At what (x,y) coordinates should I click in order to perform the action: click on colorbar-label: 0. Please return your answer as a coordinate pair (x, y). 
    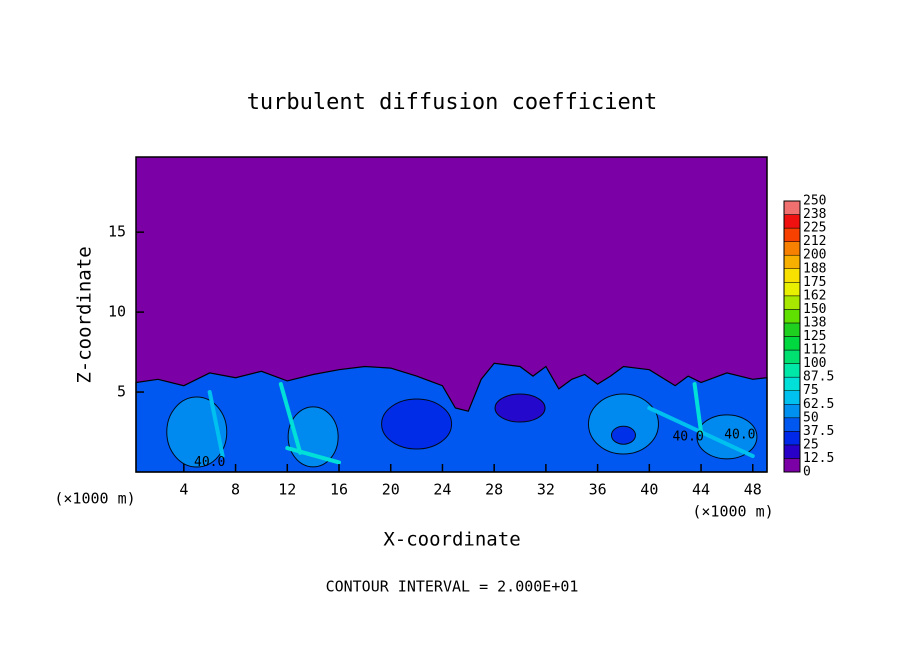
    Looking at the image, I should click on (807, 472).